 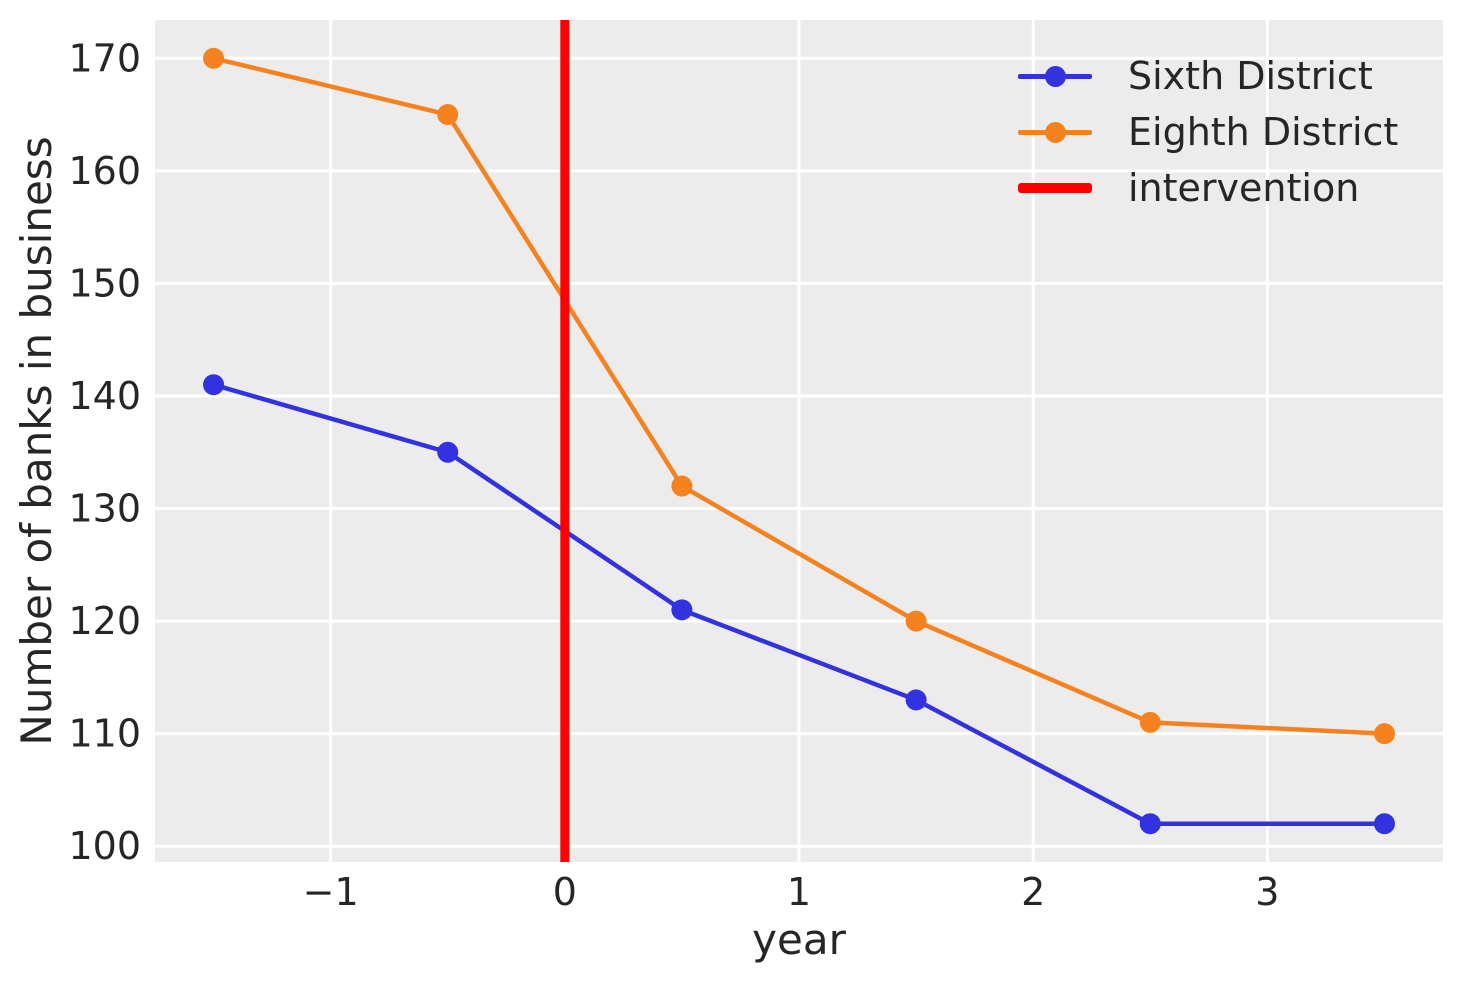 I want to click on x-tick-label: −1, so click(x=331, y=892).